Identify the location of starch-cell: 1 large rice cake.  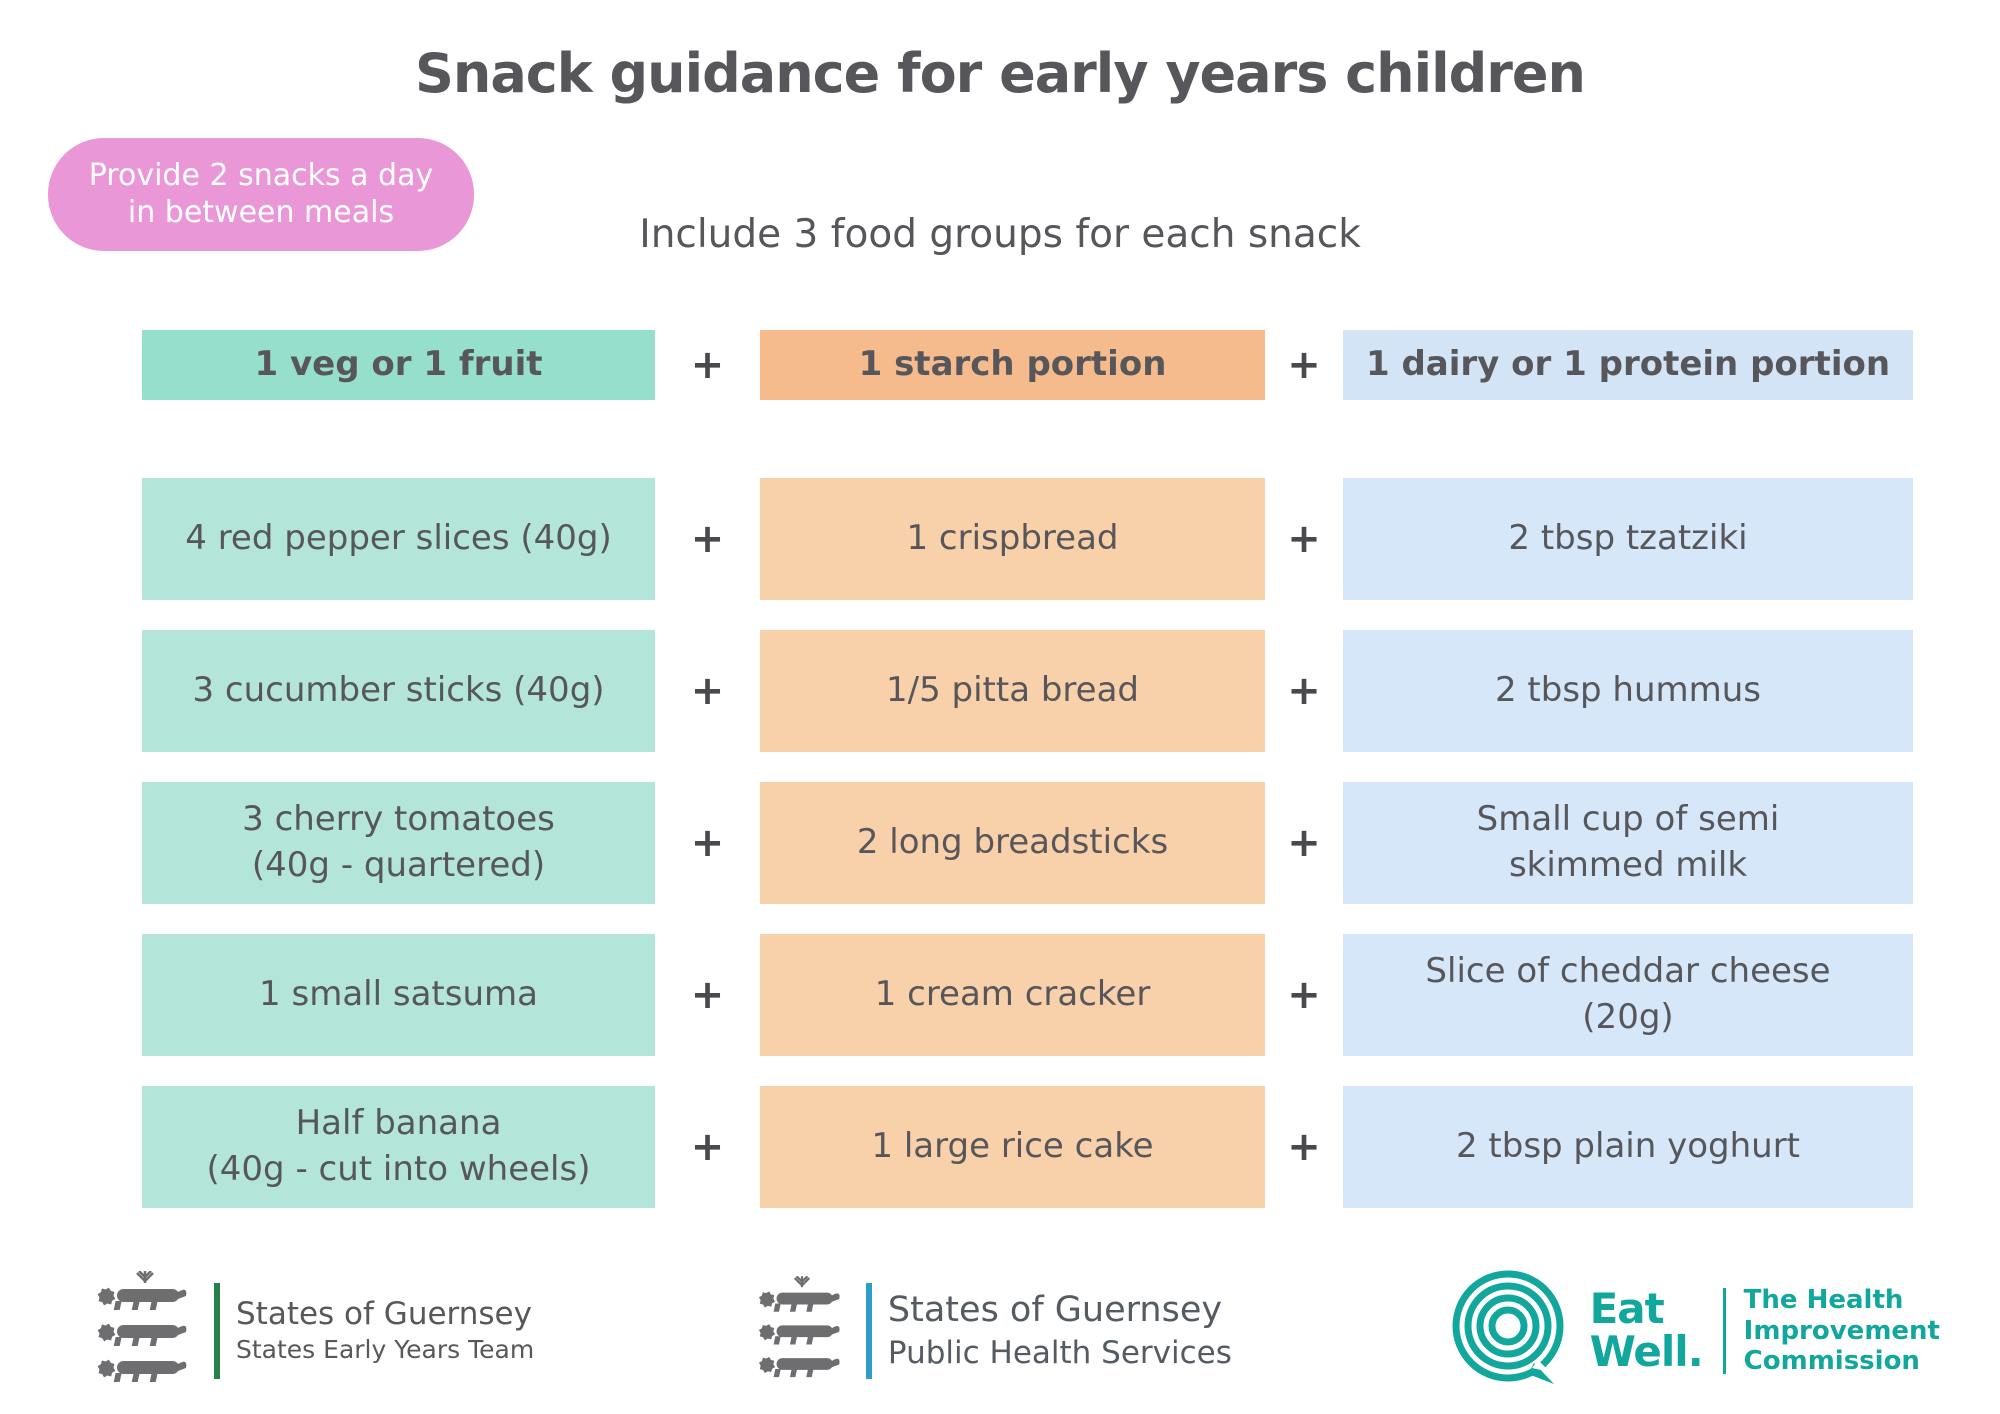
(1012, 1147).